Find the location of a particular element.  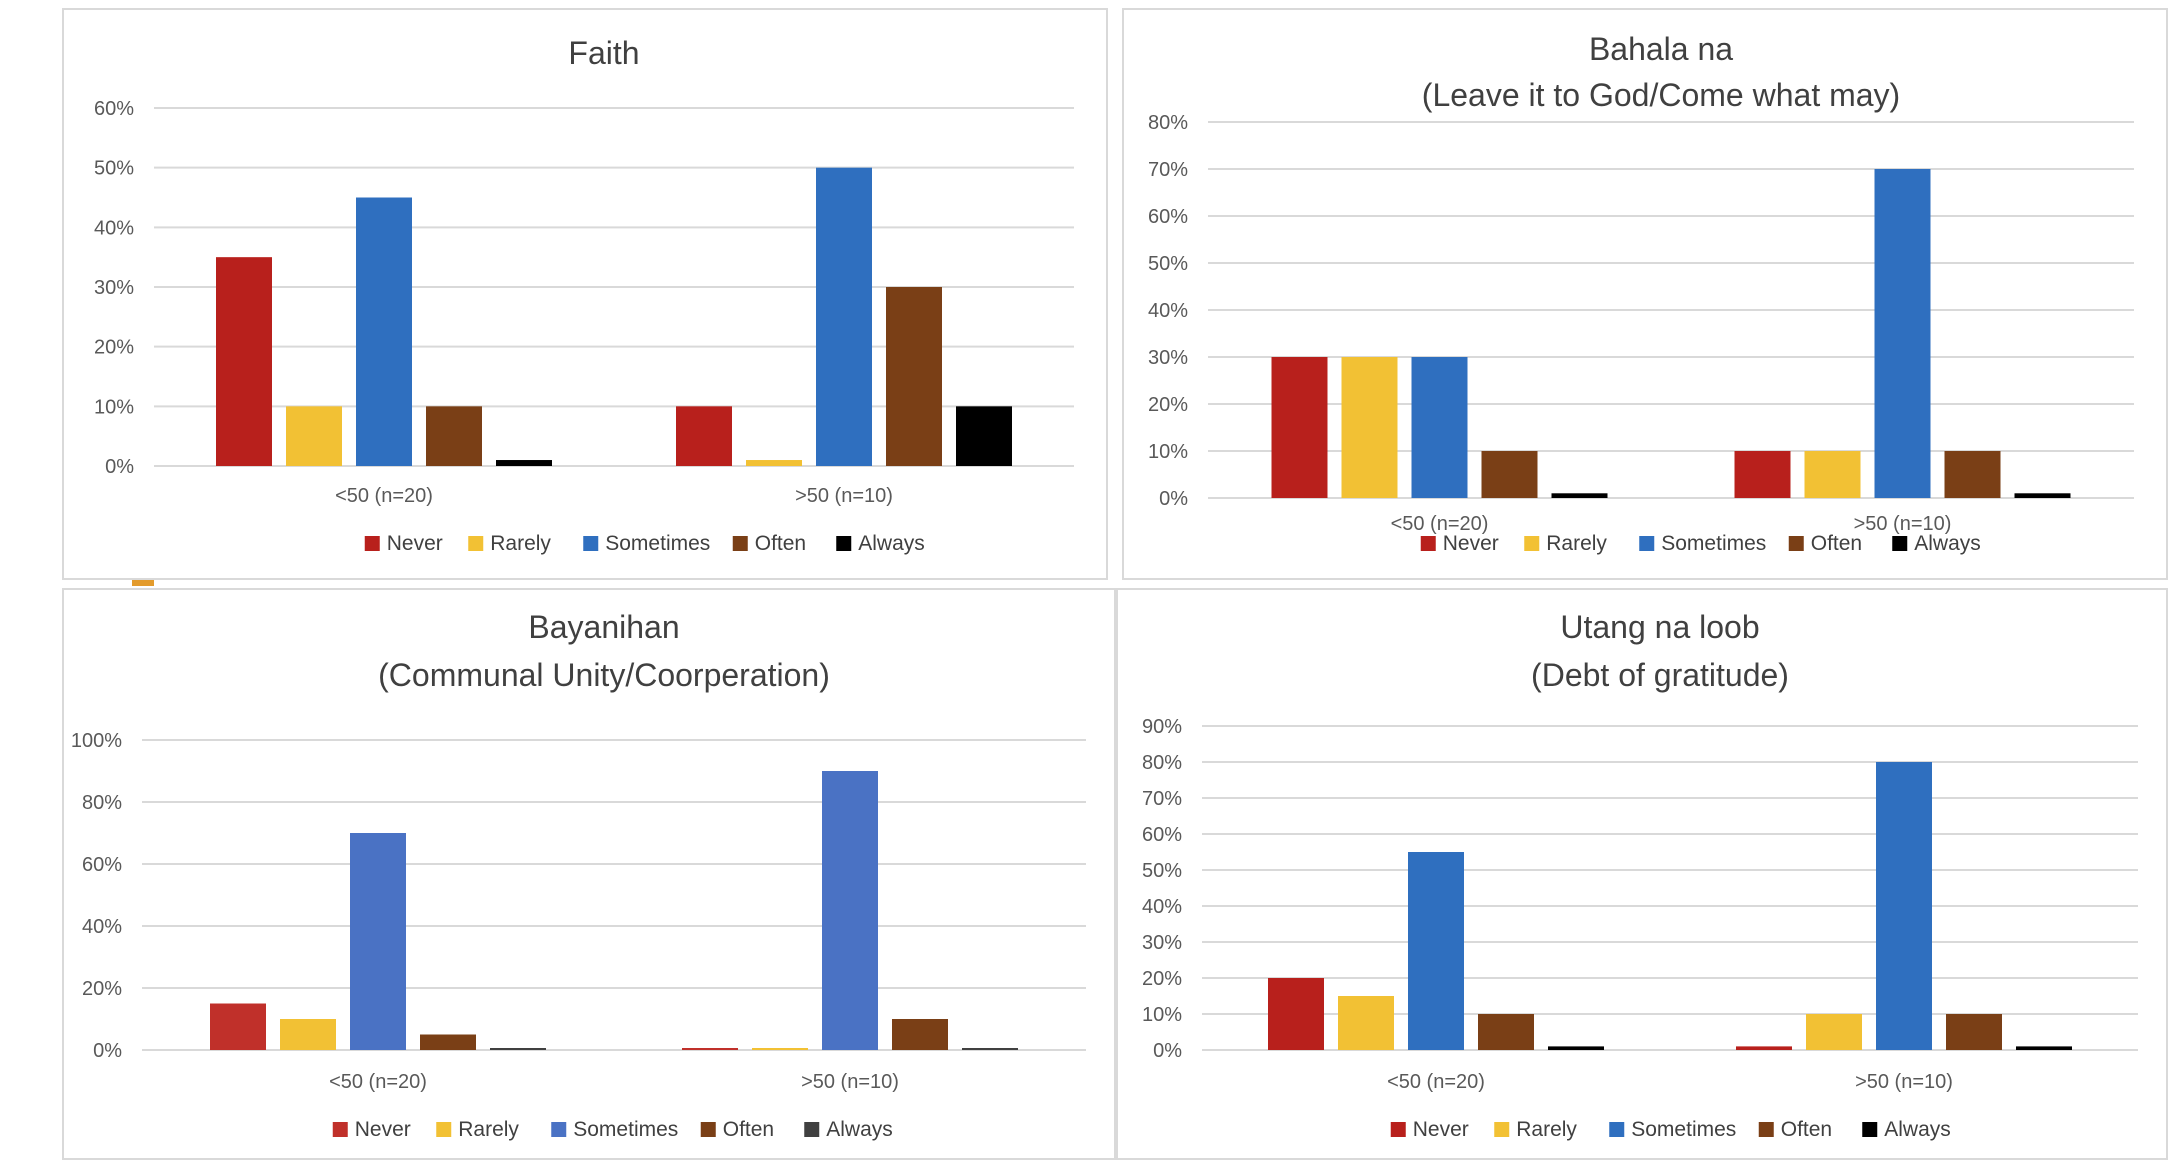

y-tick-label: 80% is located at coordinates (1162, 763).